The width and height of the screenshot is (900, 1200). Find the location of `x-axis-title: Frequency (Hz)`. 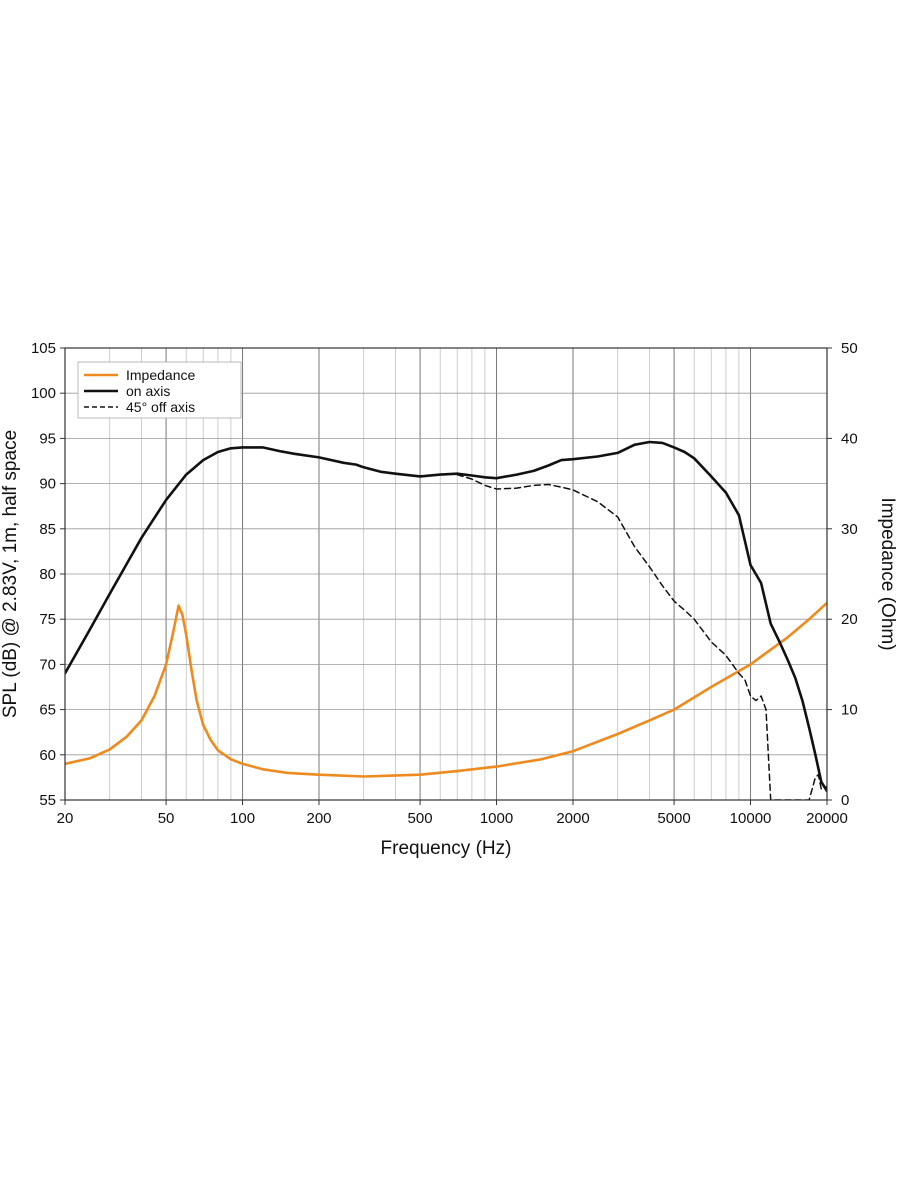

x-axis-title: Frequency (Hz) is located at coordinates (446, 848).